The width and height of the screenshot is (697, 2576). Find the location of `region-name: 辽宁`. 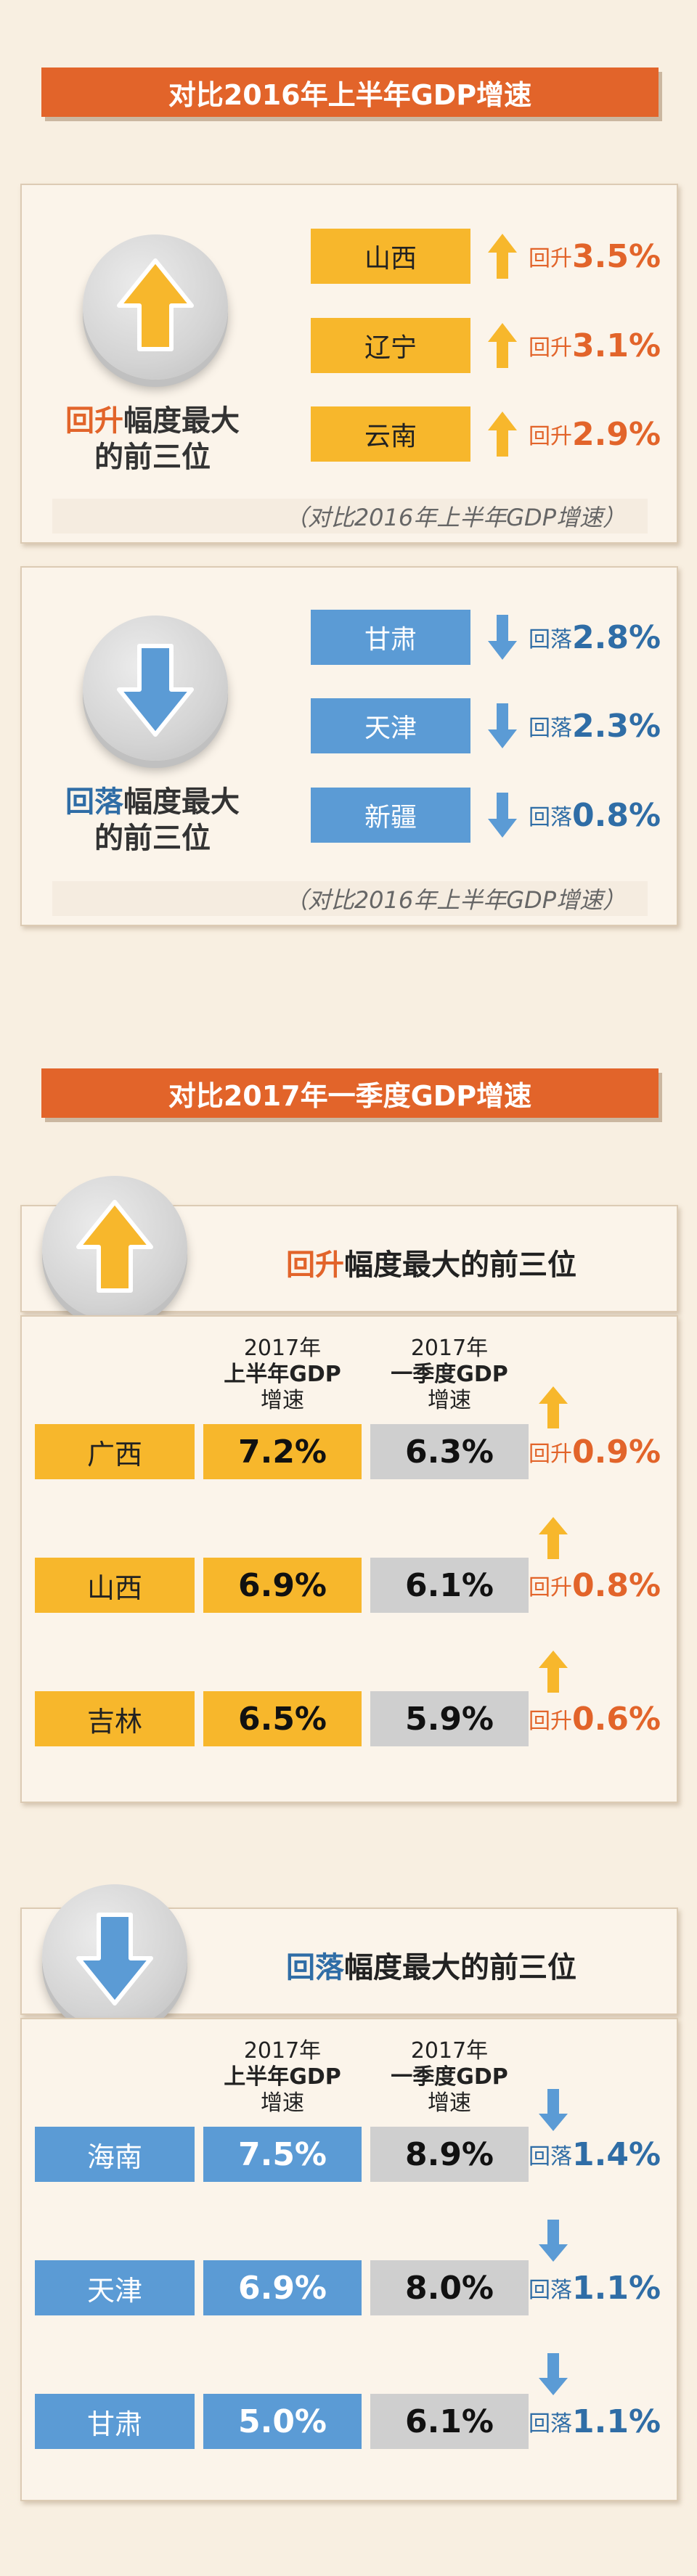

region-name: 辽宁 is located at coordinates (391, 348).